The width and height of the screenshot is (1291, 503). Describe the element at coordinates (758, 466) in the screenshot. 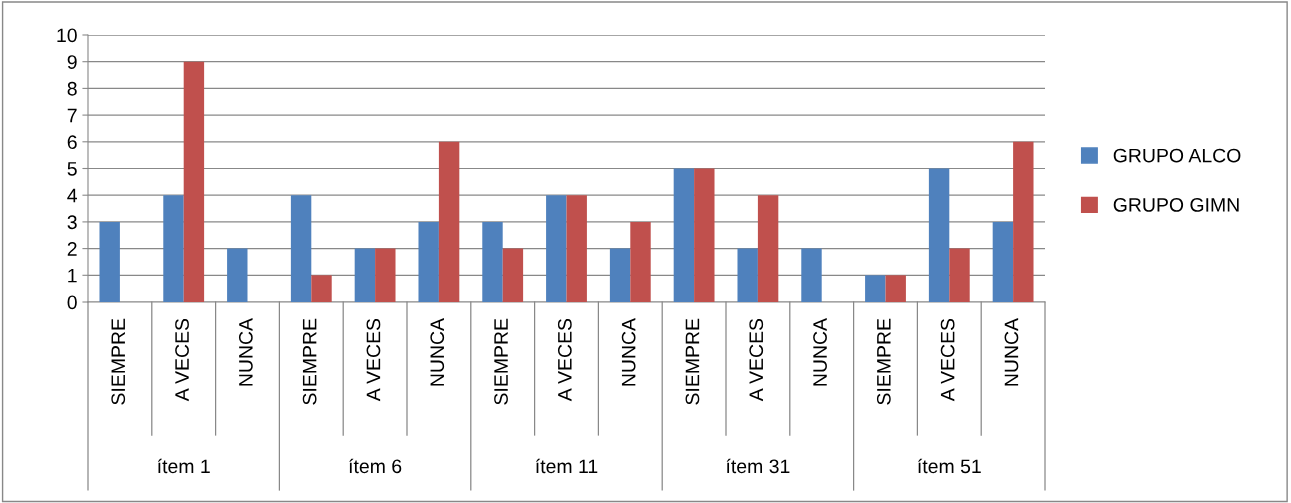

I see `text: ítem 31` at that location.